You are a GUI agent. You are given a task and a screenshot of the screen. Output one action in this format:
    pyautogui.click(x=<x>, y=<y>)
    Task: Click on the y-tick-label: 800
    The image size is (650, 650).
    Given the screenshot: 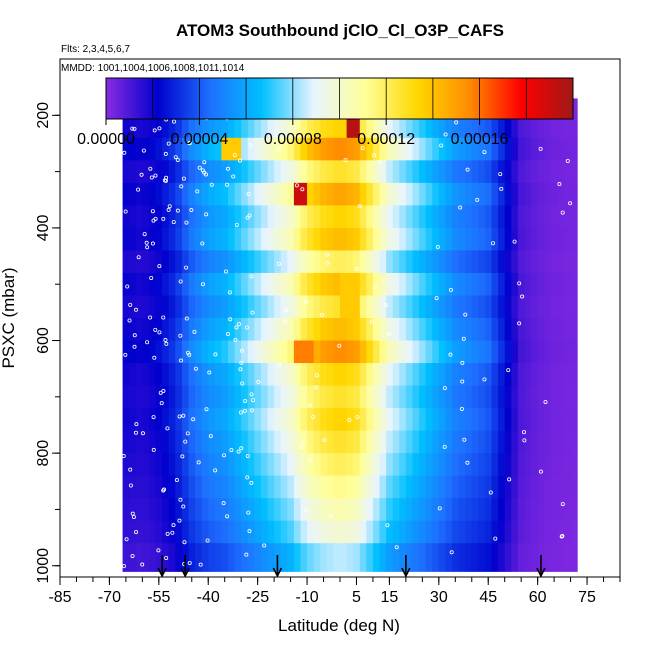 What is the action you would take?
    pyautogui.click(x=43, y=453)
    